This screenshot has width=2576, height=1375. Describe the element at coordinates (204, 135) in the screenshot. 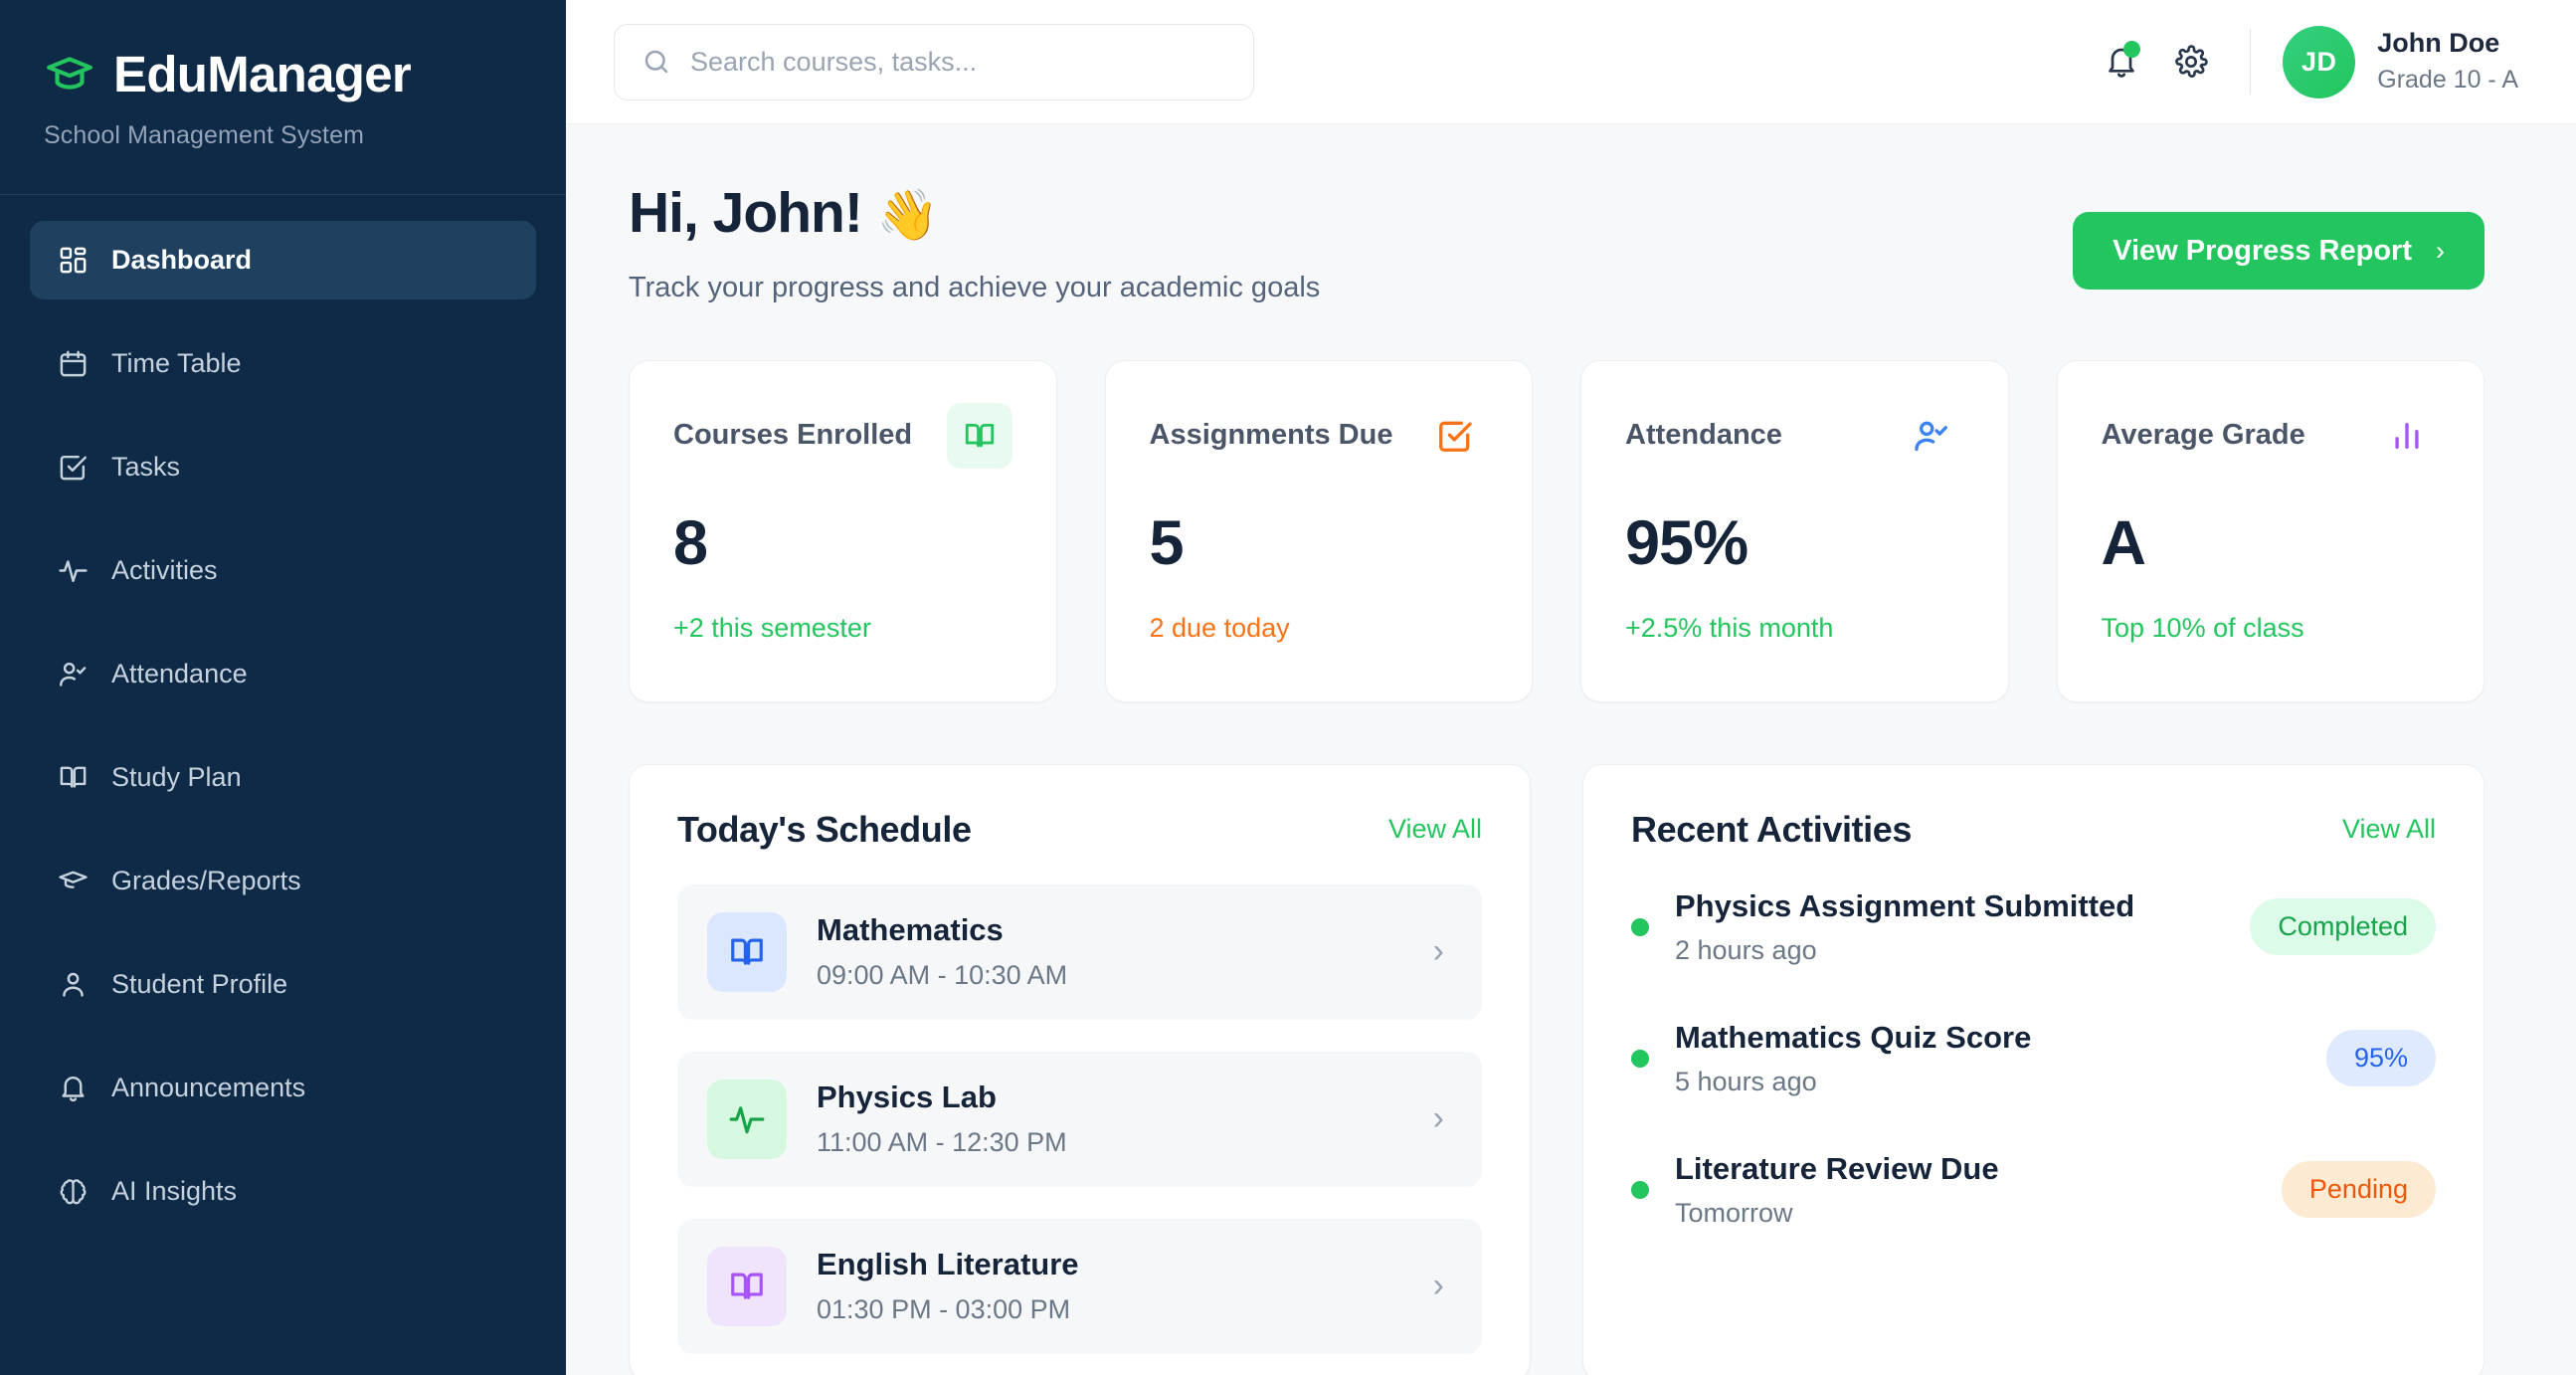

I see `brand-subtitle: School Management System` at that location.